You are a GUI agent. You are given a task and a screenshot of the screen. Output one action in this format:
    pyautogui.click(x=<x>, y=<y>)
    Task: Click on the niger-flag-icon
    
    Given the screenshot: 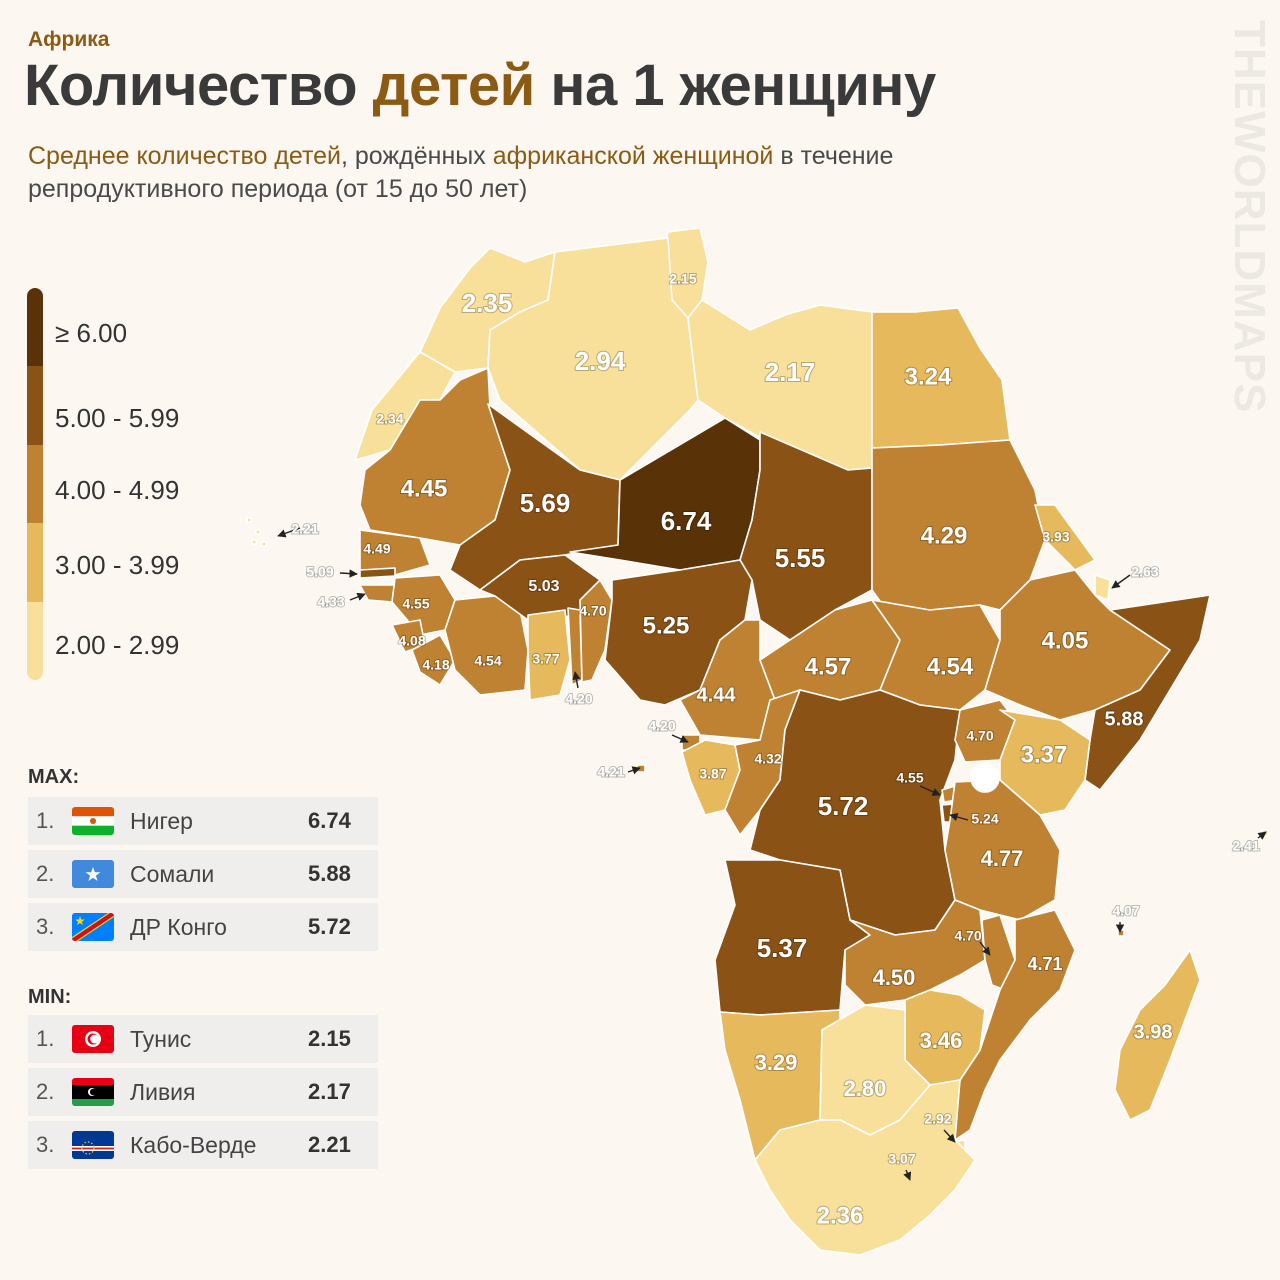 What is the action you would take?
    pyautogui.click(x=93, y=821)
    